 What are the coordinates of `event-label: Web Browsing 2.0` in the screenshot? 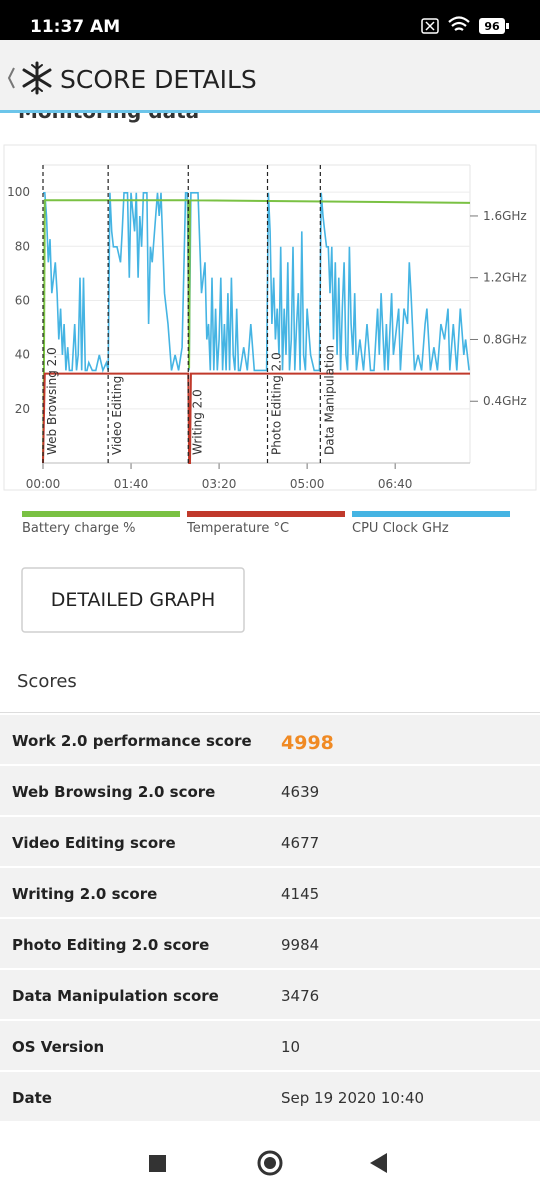 It's located at (52, 401).